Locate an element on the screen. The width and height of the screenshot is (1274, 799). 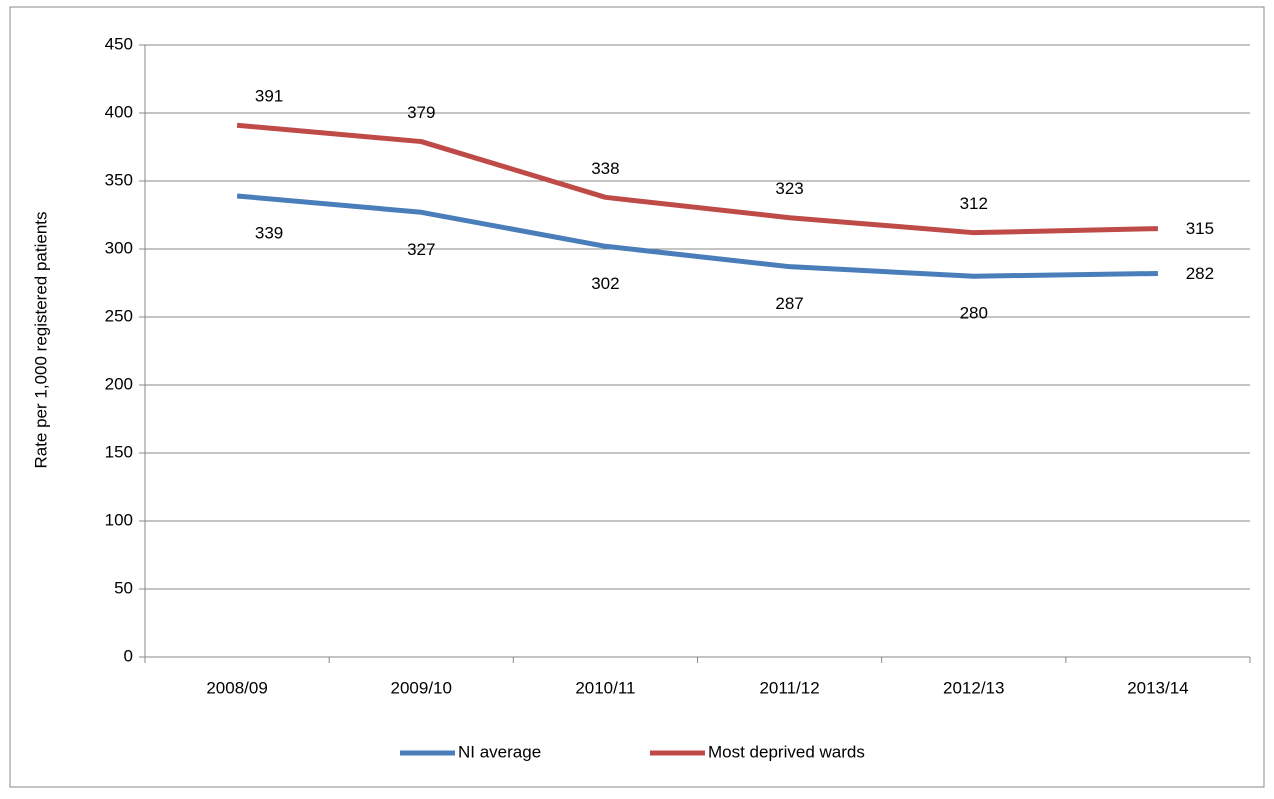
y-tick-label: 50 is located at coordinates (123, 587).